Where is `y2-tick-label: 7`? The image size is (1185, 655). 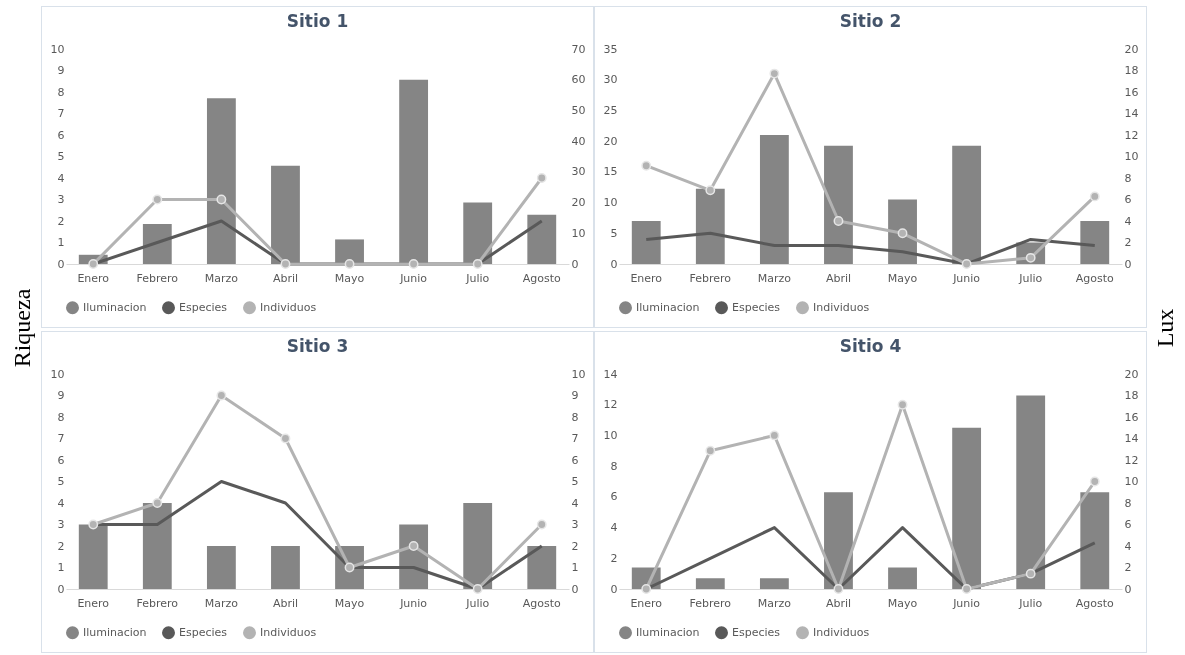 y2-tick-label: 7 is located at coordinates (575, 438).